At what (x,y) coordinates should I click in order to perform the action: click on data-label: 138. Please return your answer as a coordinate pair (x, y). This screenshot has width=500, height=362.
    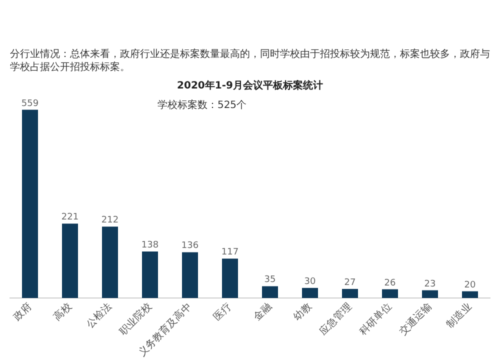
    Looking at the image, I should click on (150, 245).